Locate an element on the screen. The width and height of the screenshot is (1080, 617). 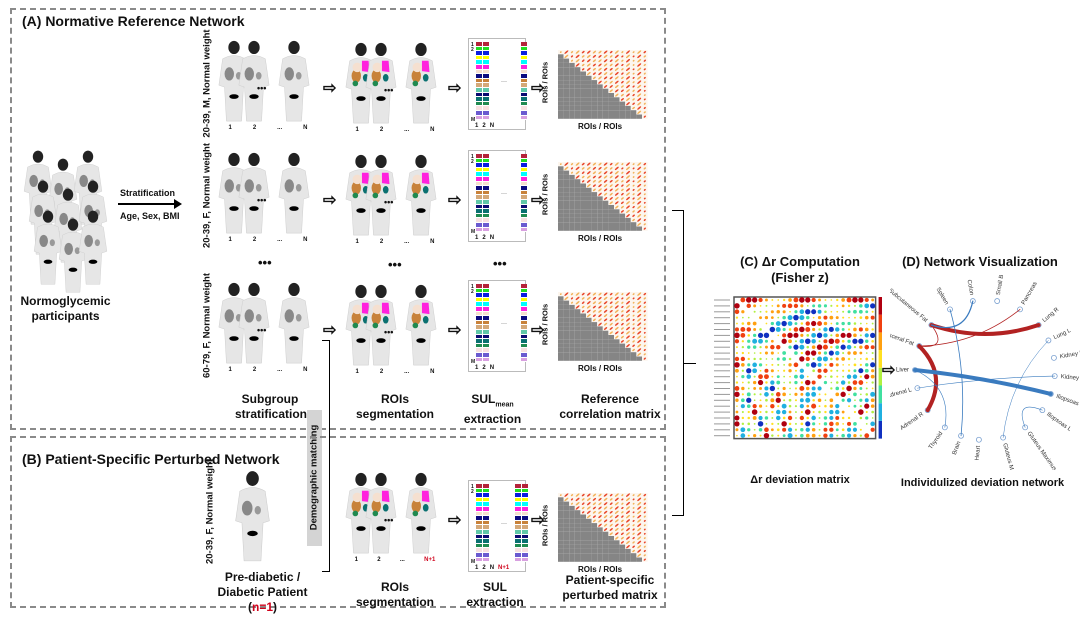
sul-extraction: extraction is located at coordinates (492, 419).